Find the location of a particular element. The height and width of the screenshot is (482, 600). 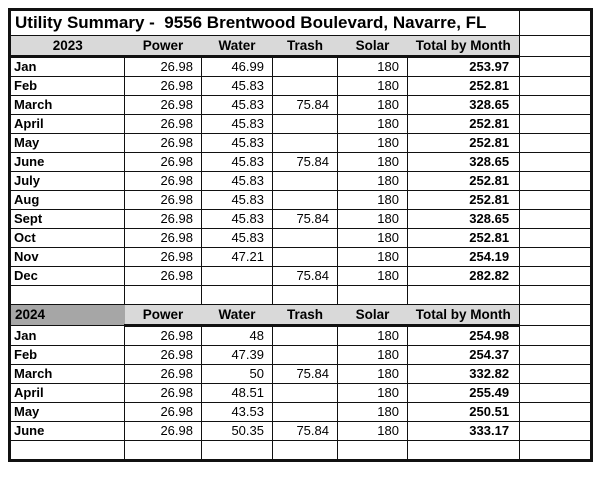

cell-month: July is located at coordinates (67, 181).